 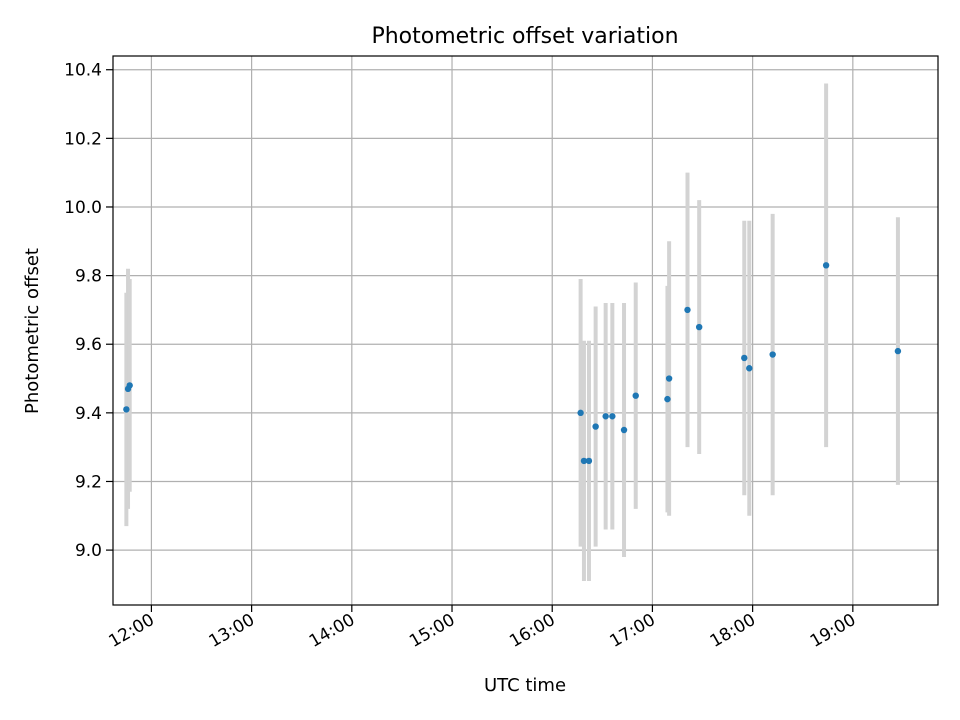 What do you see at coordinates (83, 71) in the screenshot?
I see `y-tick-label: 10.4` at bounding box center [83, 71].